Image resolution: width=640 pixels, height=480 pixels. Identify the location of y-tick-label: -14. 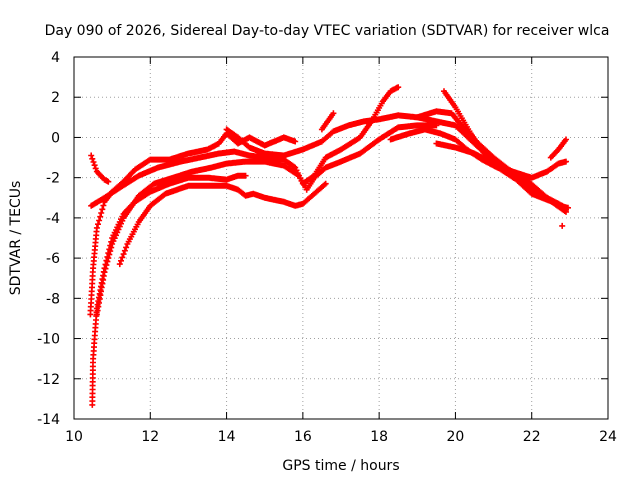
(48, 420).